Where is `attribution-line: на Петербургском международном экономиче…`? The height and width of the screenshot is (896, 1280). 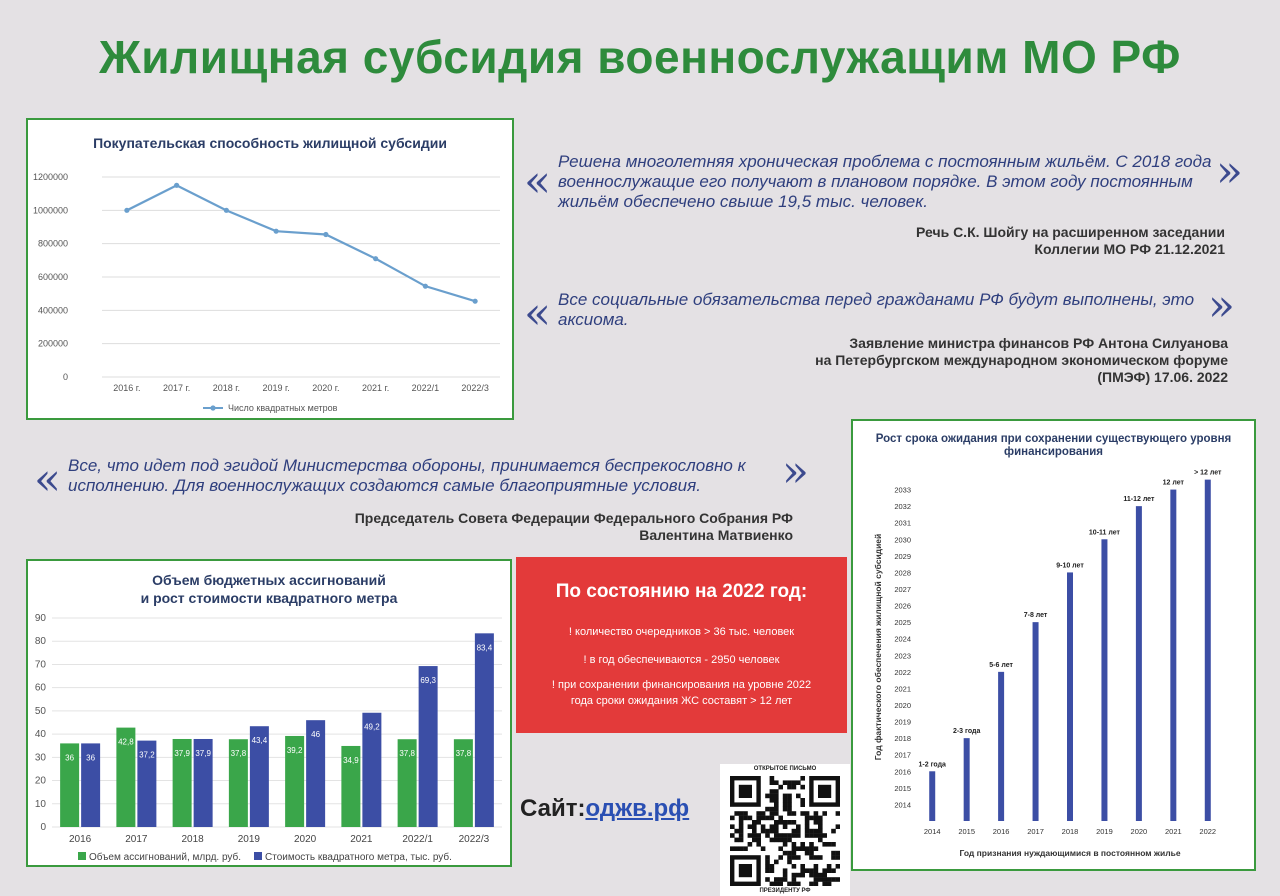 attribution-line: на Петербургском международном экономиче… is located at coordinates (1021, 360).